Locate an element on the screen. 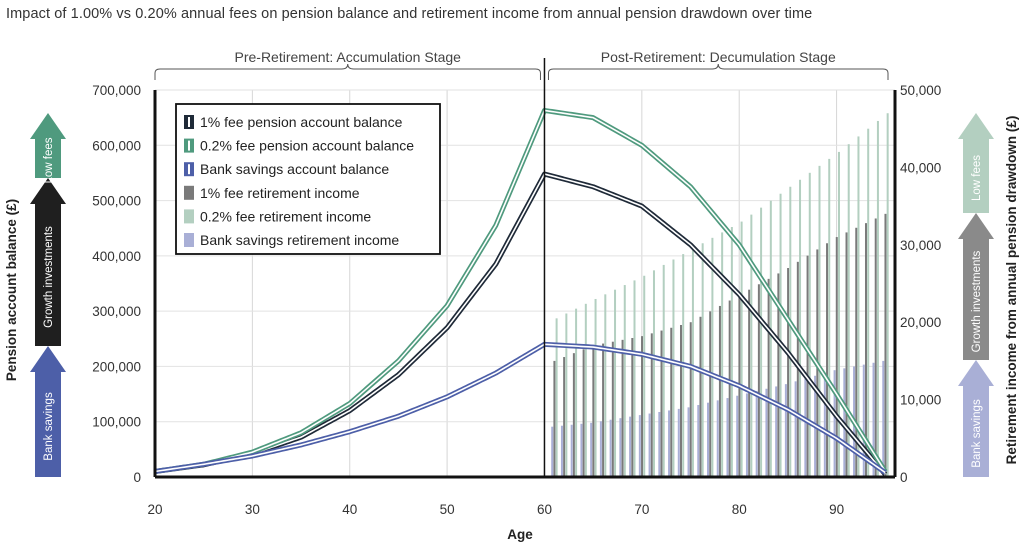  post-retirement-label: Post-Retirement: Decumulation Stage is located at coordinates (718, 57).